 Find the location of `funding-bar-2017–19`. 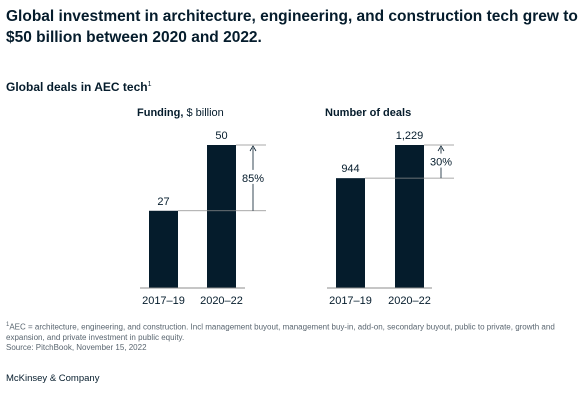

funding-bar-2017–19 is located at coordinates (163, 249).